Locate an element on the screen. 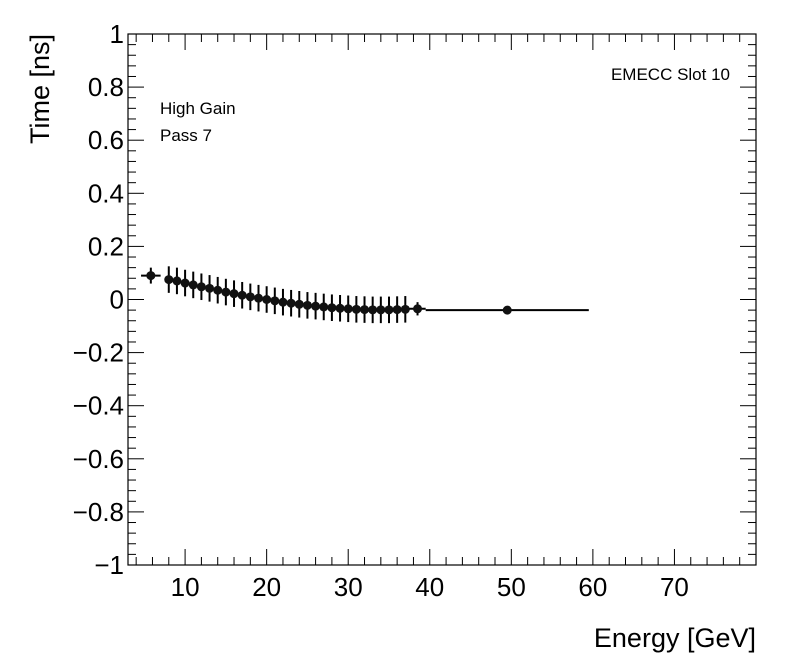 The width and height of the screenshot is (796, 672). y-tick-label: 1 is located at coordinates (117, 34).